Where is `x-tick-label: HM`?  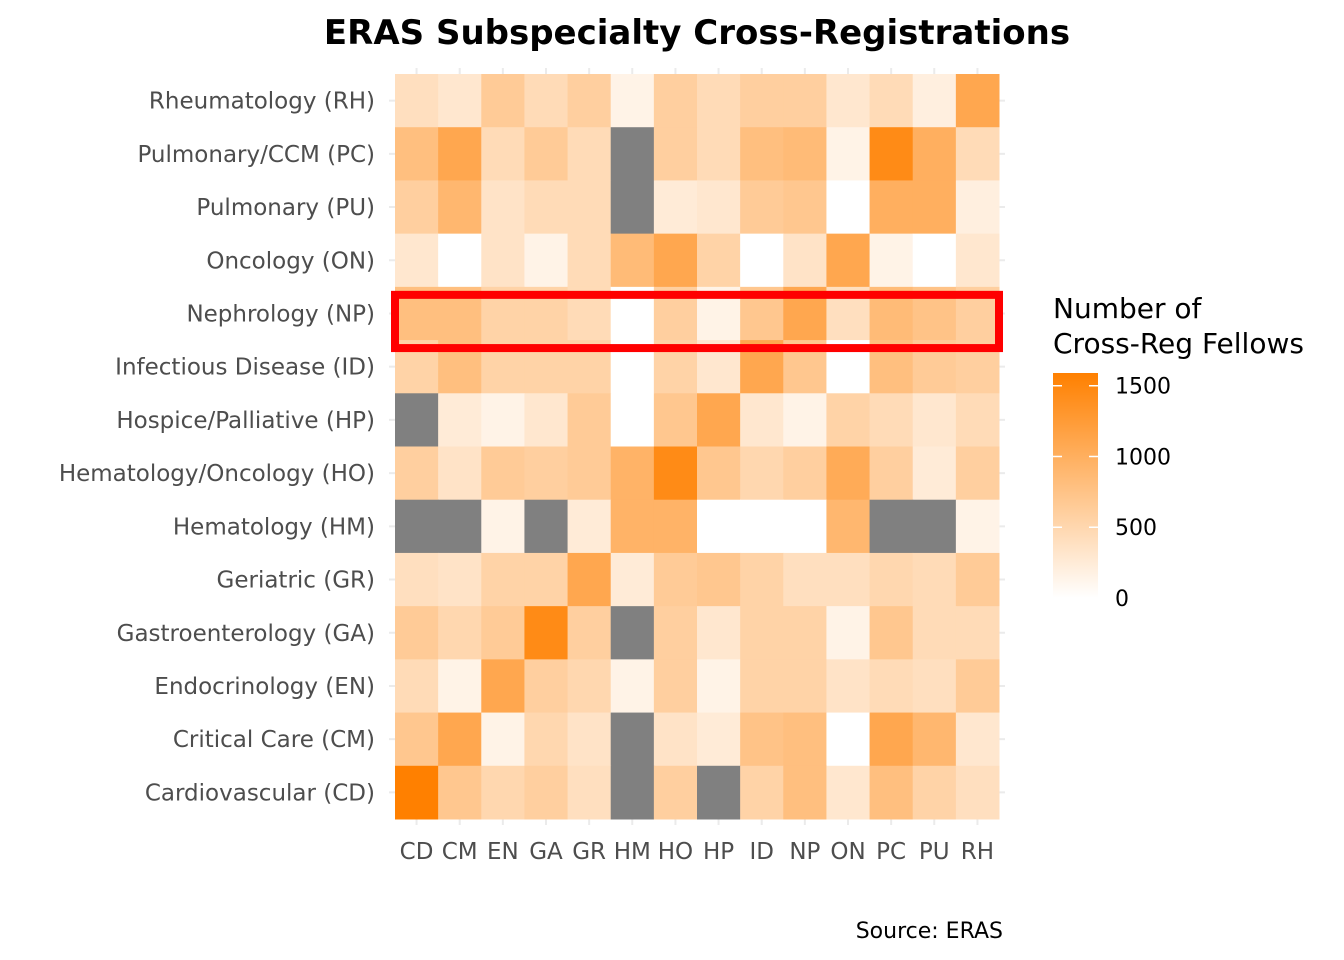 x-tick-label: HM is located at coordinates (632, 852).